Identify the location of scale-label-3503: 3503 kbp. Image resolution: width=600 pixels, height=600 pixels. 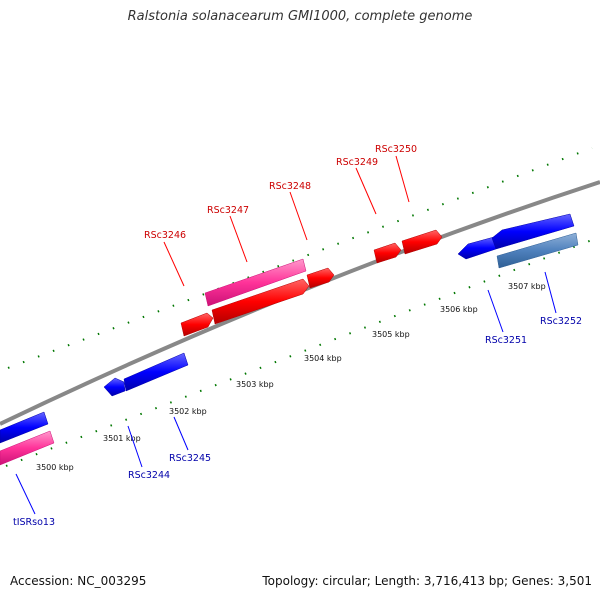
(255, 384).